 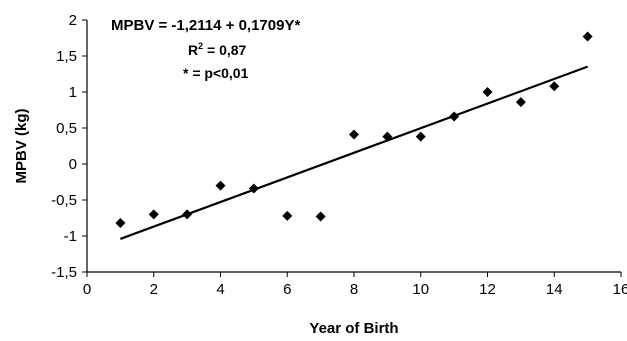 I want to click on y-tick-label: 0, so click(x=73, y=164).